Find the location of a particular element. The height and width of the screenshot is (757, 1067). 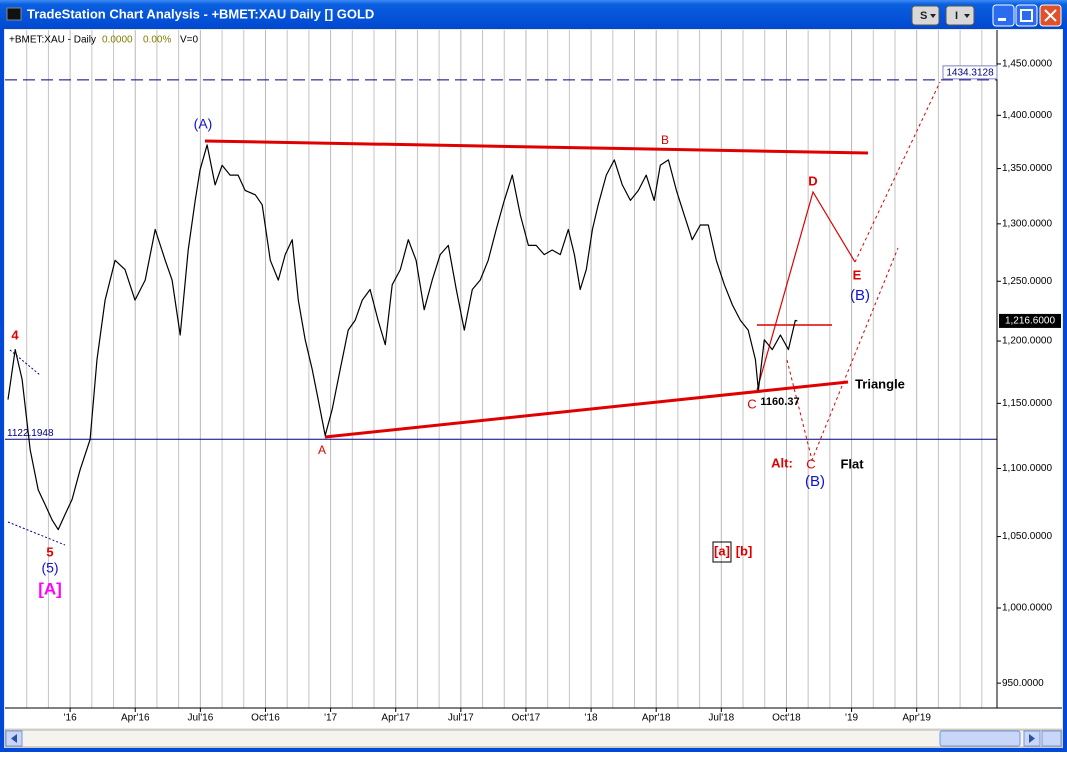

x-tick-label: Apr'16 is located at coordinates (135, 718).